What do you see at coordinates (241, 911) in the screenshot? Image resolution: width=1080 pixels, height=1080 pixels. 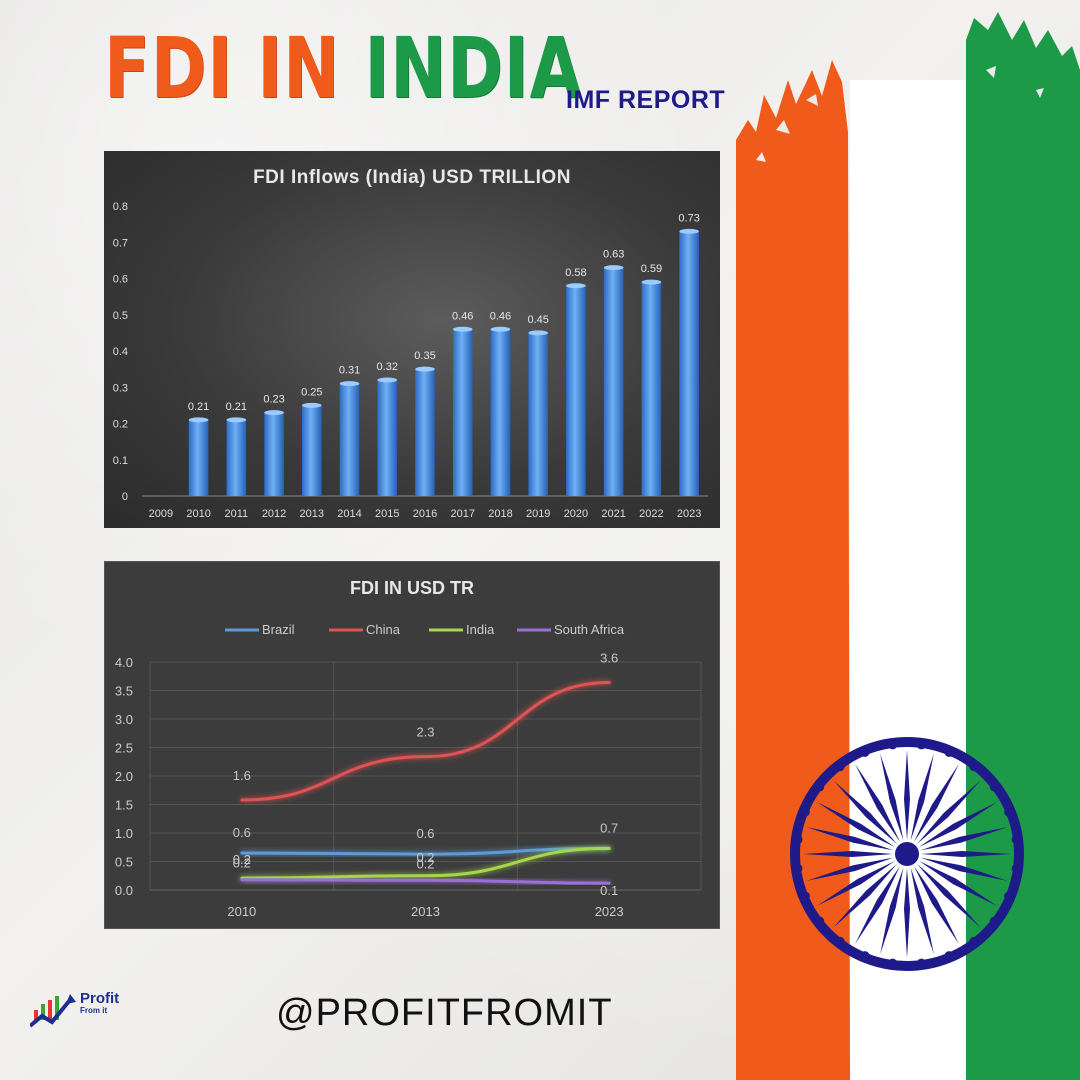 I see `line-x-tick-label: 2010` at bounding box center [241, 911].